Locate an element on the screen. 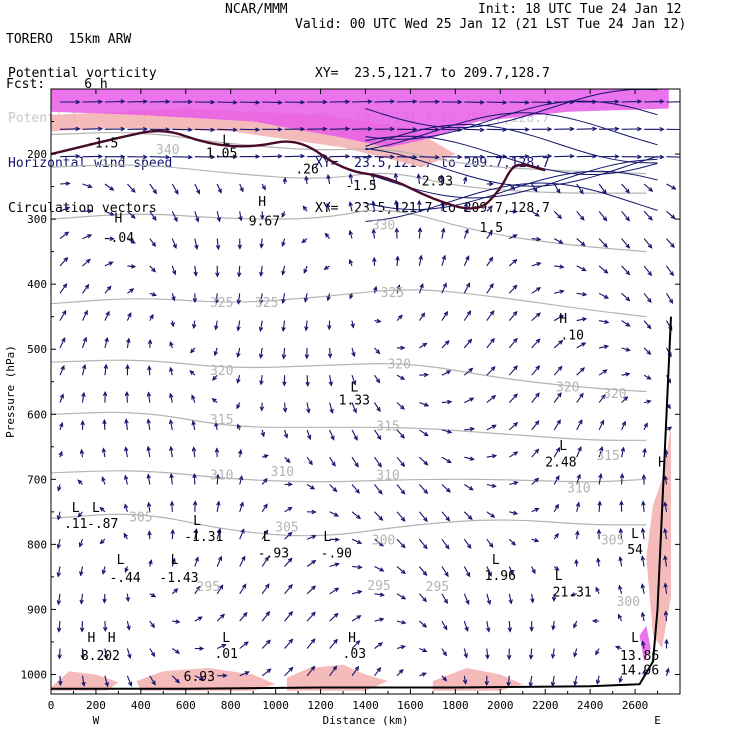 Image resolution: width=740 pixels, height=740 pixels. contour-label: 340 is located at coordinates (167, 150).